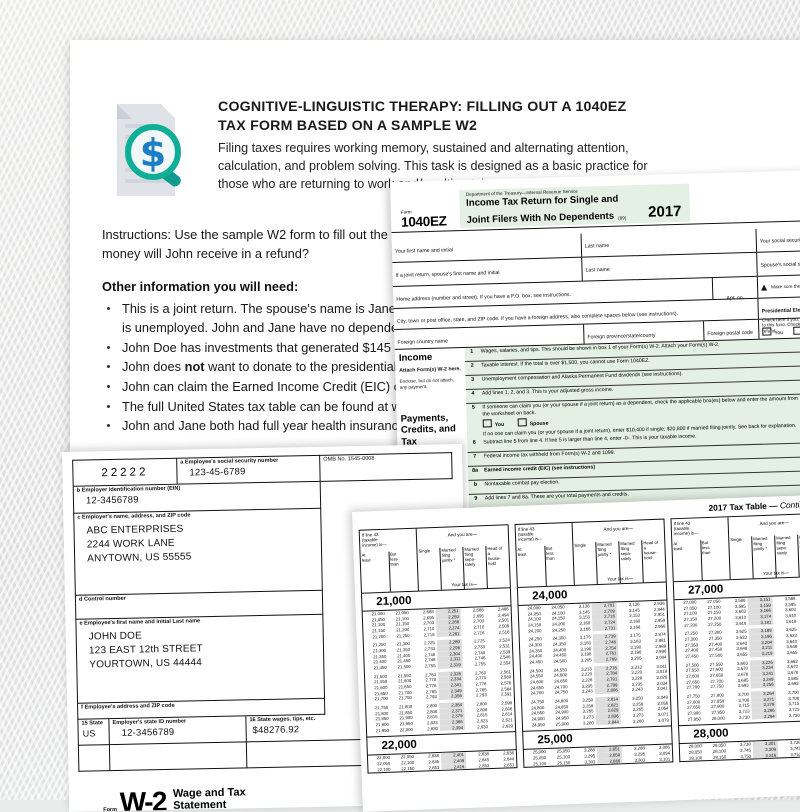  I want to click on table-cell: 24,700, so click(534, 693).